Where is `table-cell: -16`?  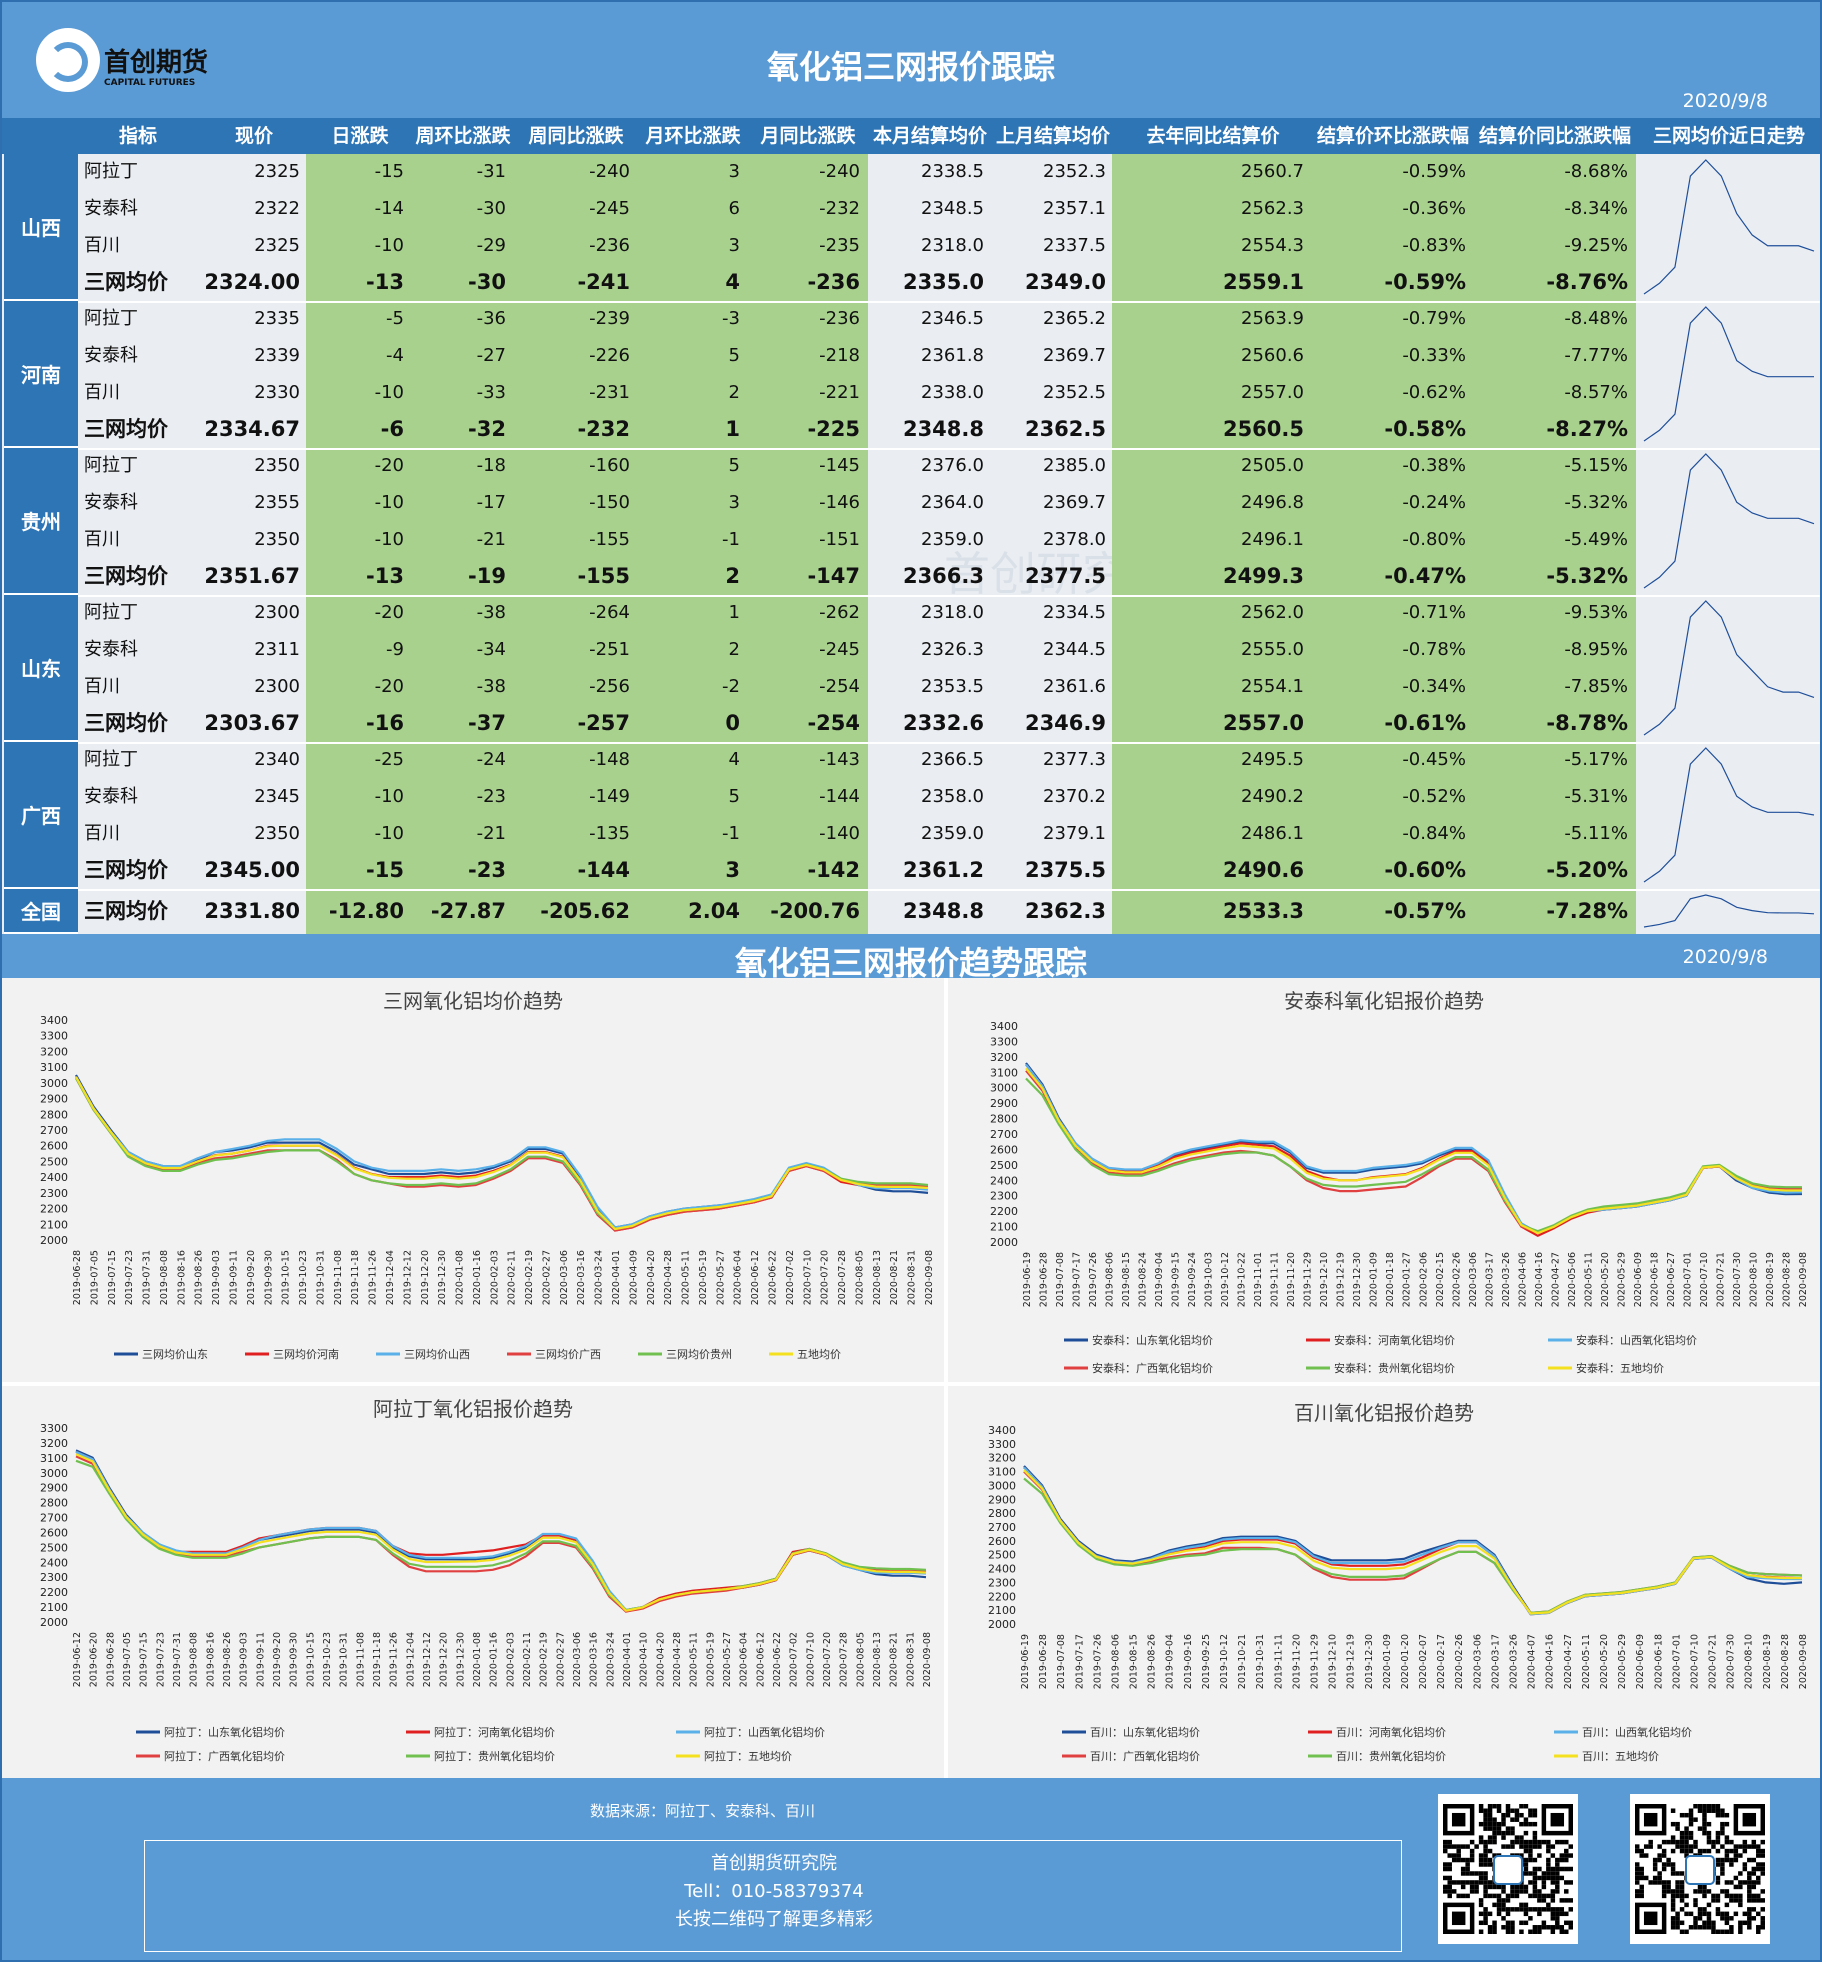
table-cell: -16 is located at coordinates (385, 723).